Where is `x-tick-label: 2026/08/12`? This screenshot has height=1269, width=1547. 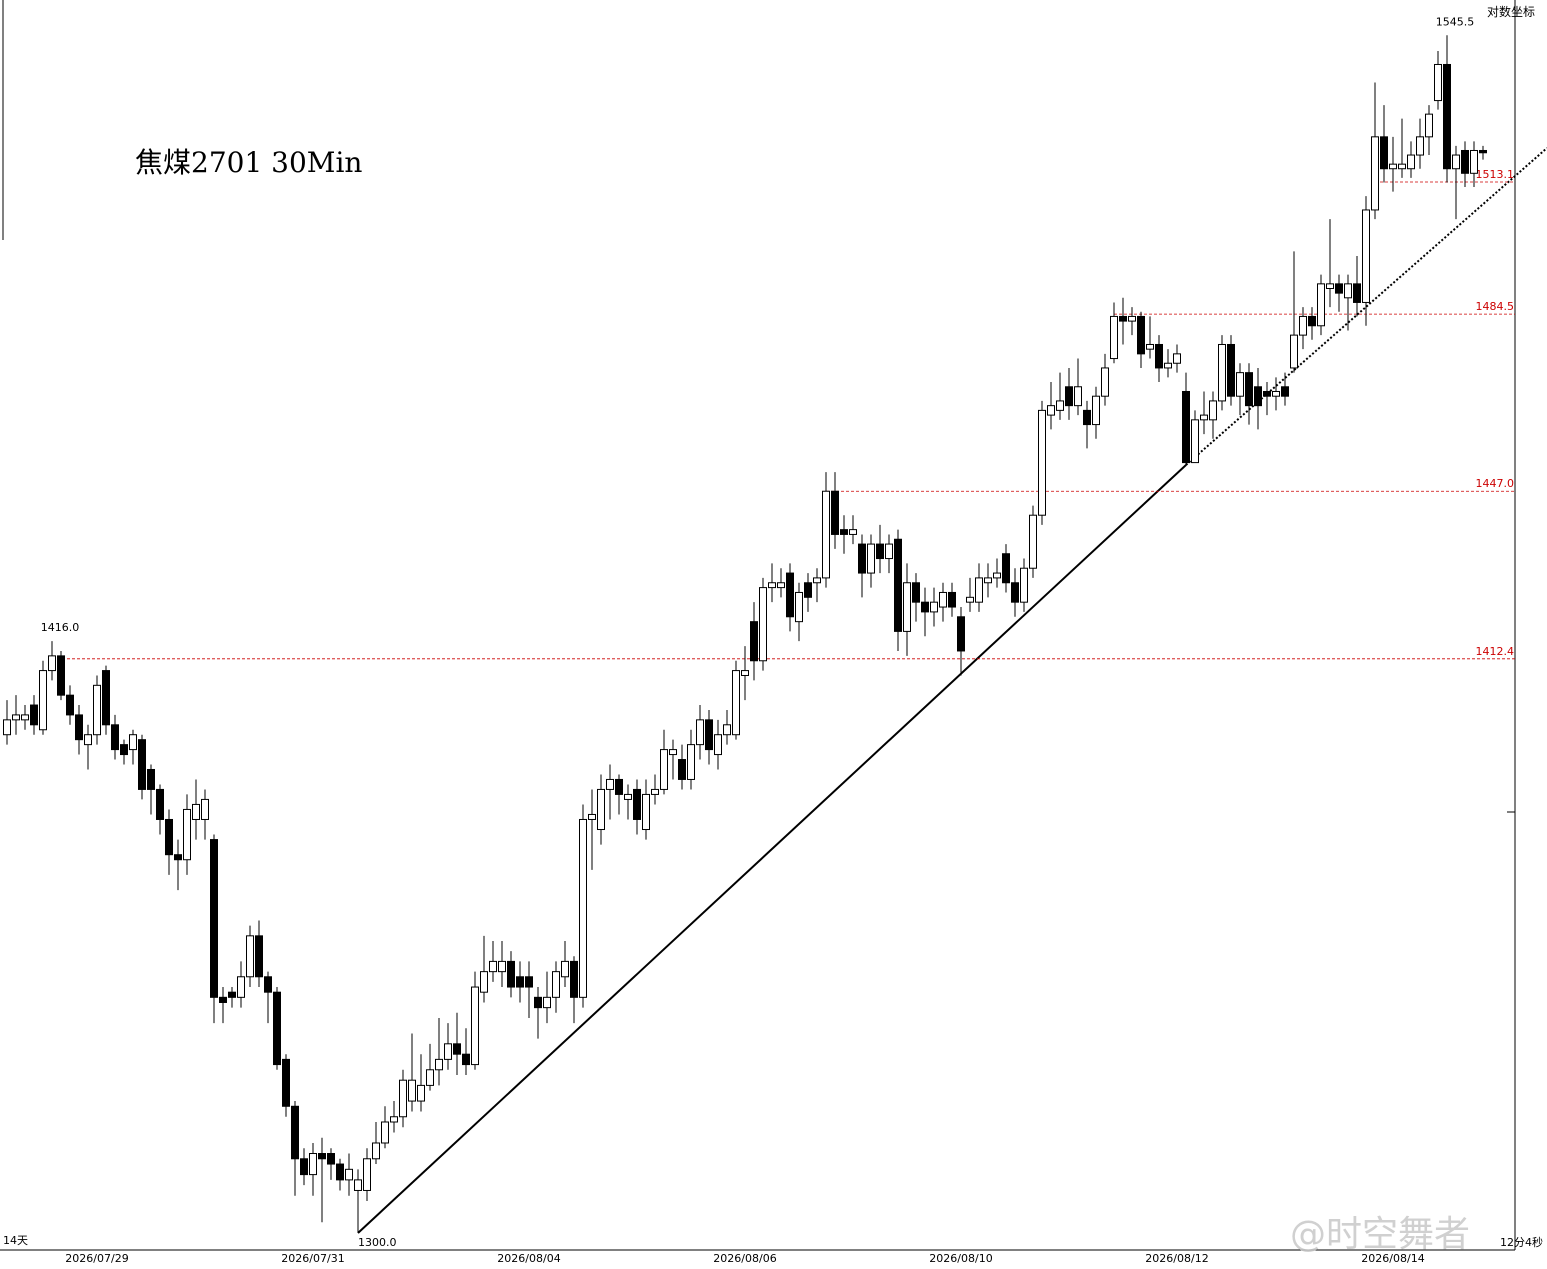 x-tick-label: 2026/08/12 is located at coordinates (1176, 1258).